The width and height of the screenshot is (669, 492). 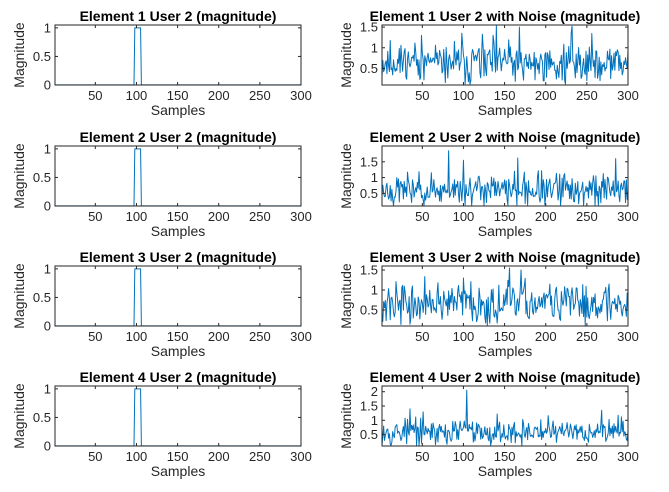 What do you see at coordinates (178, 257) in the screenshot?
I see `chart-title: Element 3 User 2 (magnitude)` at bounding box center [178, 257].